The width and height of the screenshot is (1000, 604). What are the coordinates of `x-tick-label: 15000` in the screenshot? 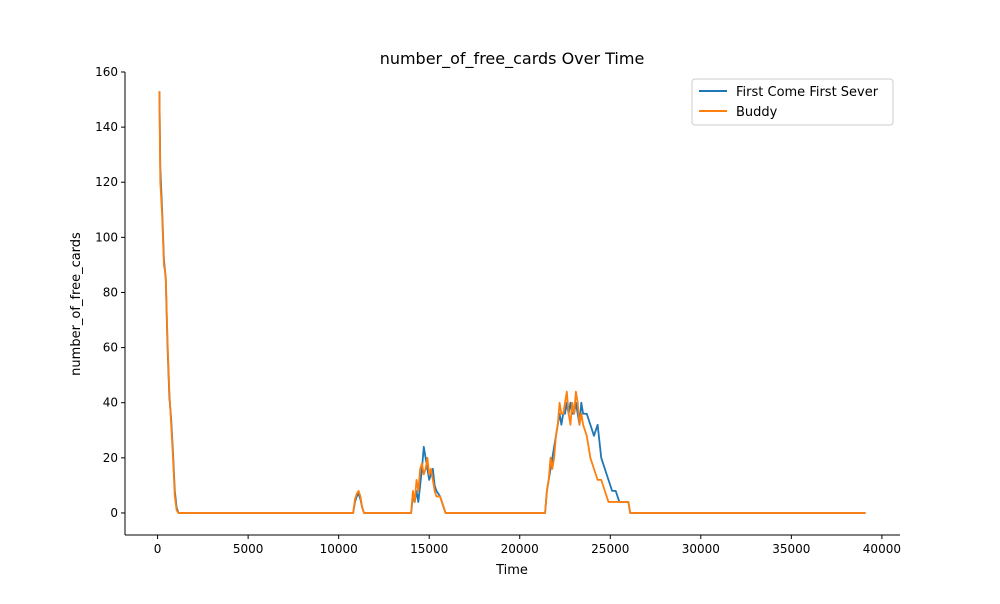 It's located at (429, 549).